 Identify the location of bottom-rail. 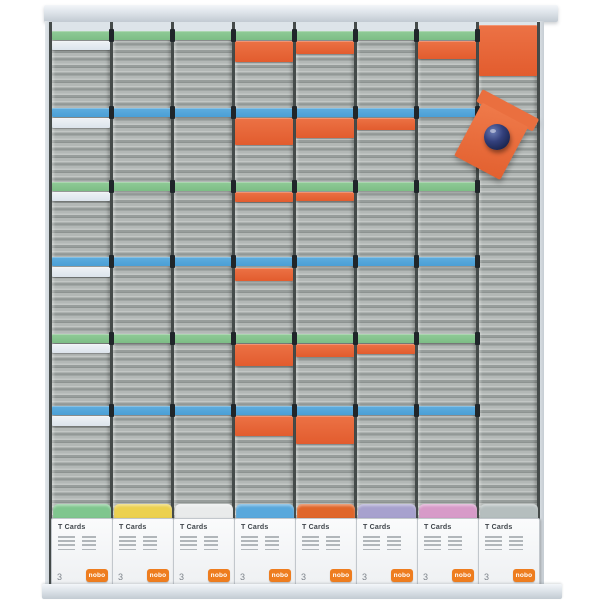
(302, 591).